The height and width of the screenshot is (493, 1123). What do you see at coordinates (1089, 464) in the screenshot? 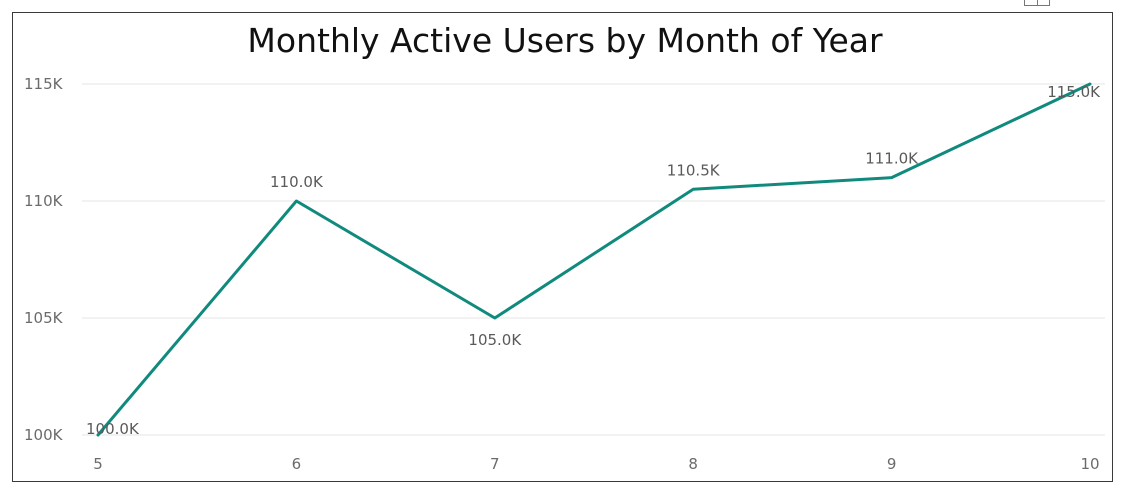
I see `x-tick-label: 10` at bounding box center [1089, 464].